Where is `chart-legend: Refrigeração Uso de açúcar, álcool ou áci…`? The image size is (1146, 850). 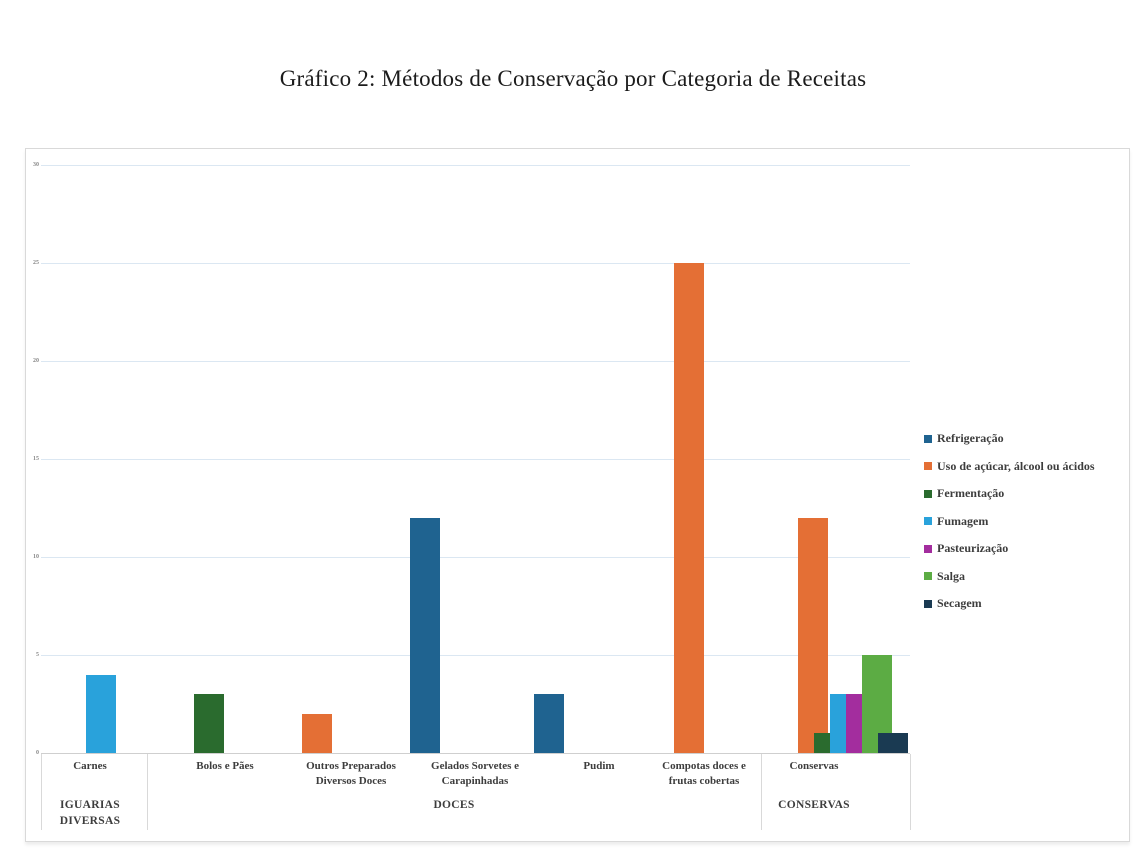 chart-legend: Refrigeração Uso de açúcar, álcool ou áci… is located at coordinates (1009, 528).